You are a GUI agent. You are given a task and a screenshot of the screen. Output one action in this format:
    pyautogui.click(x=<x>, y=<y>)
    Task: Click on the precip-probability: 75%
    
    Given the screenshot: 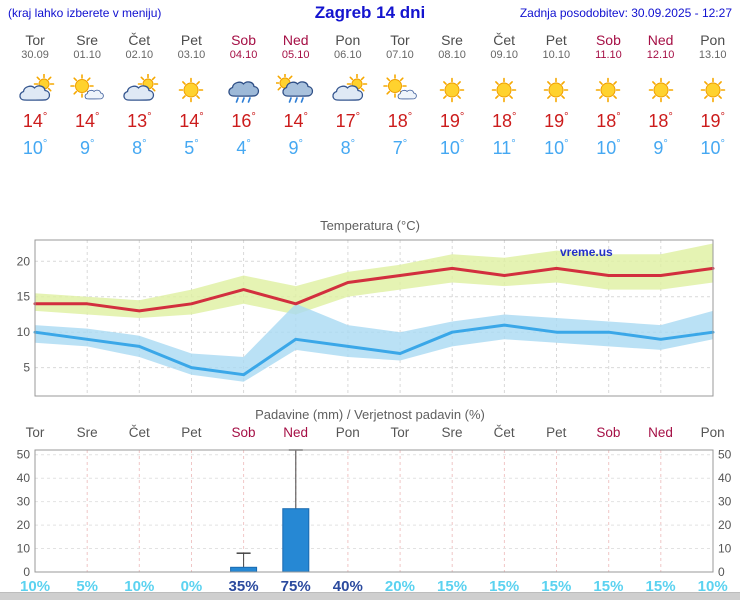 What is the action you would take?
    pyautogui.click(x=295, y=586)
    